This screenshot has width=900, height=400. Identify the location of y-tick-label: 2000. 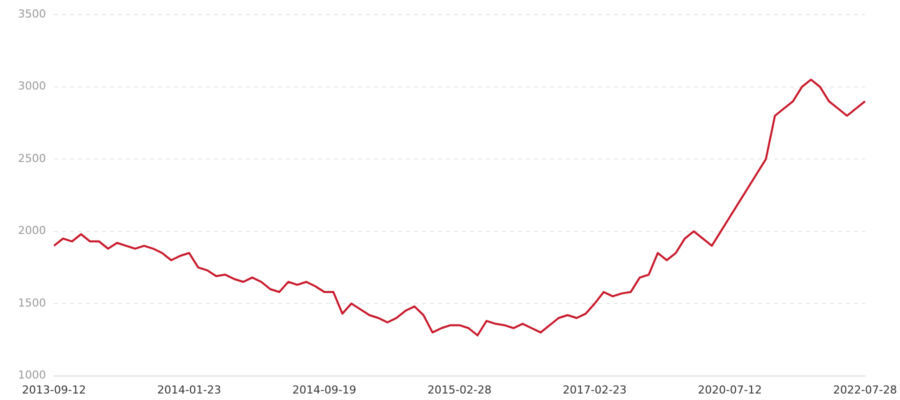
(32, 231).